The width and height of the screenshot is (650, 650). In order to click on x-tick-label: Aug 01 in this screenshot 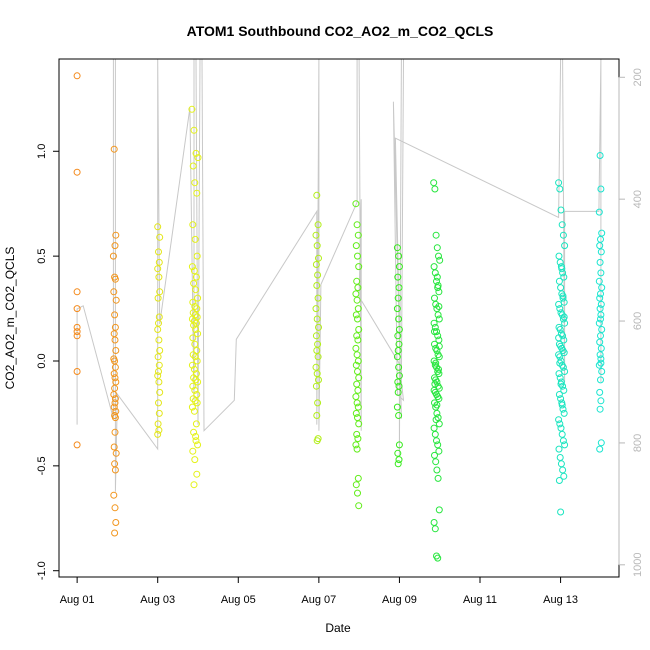, I will do `click(77, 600)`.